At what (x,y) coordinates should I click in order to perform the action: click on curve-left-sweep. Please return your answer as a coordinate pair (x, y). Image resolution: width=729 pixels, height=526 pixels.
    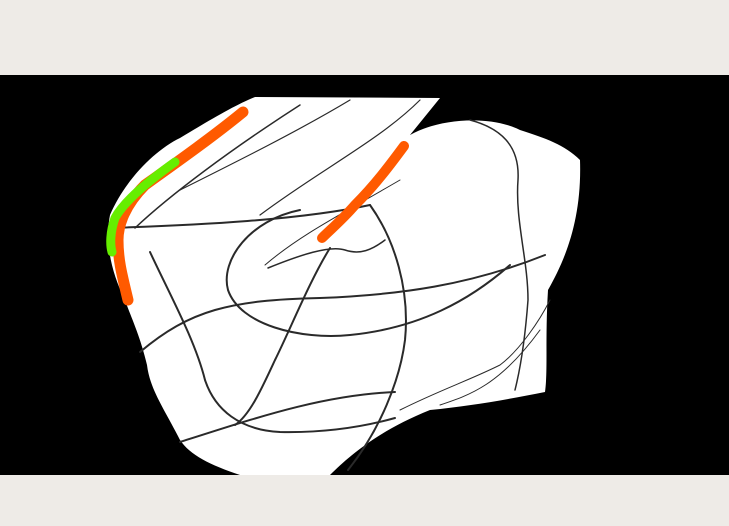
    Looking at the image, I should click on (272, 342).